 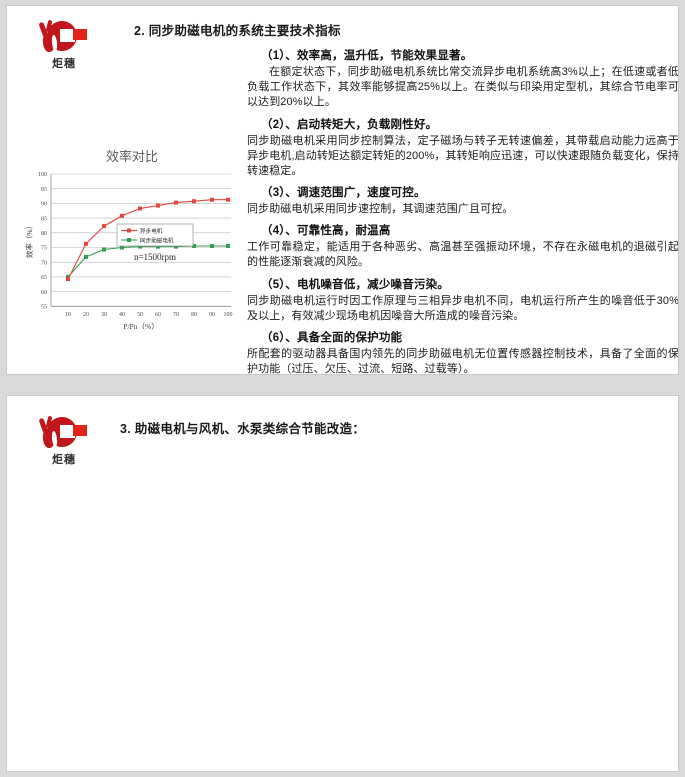 I want to click on chart-annotation: n=1500rpm, so click(x=155, y=257).